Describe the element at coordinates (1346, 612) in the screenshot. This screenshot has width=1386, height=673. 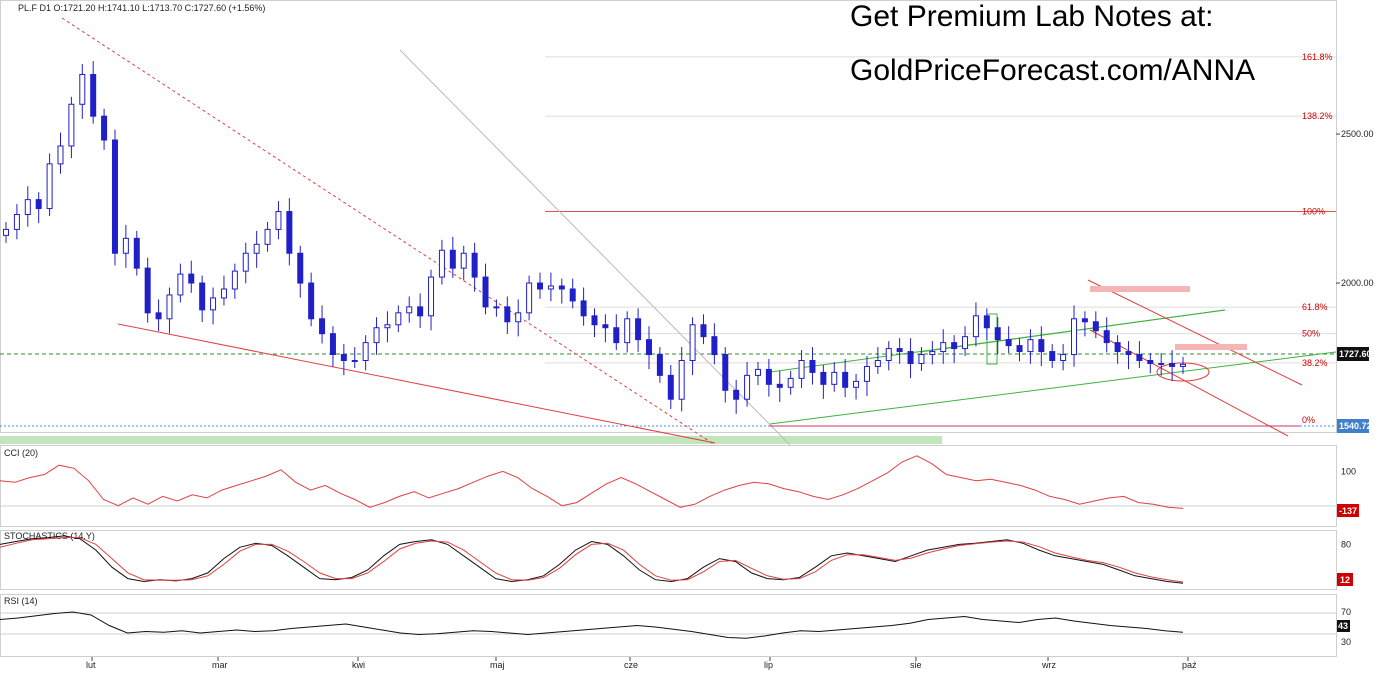
I see `indicator-tick-label: 70` at that location.